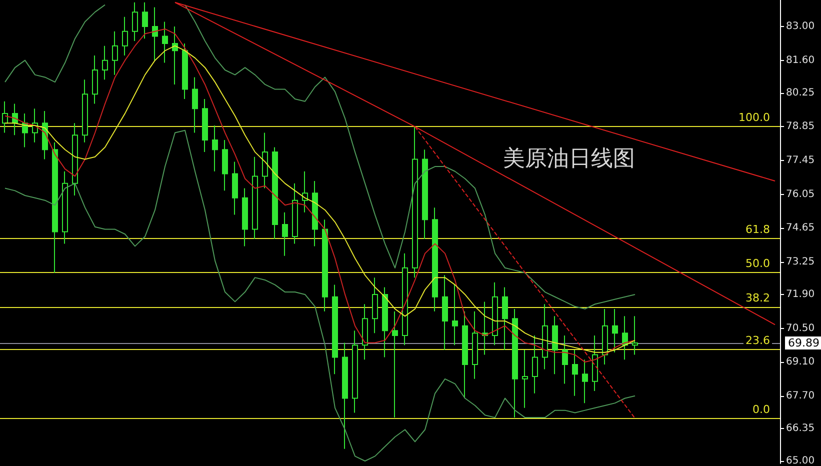  I want to click on y-tick-label: 73.25, so click(800, 262).